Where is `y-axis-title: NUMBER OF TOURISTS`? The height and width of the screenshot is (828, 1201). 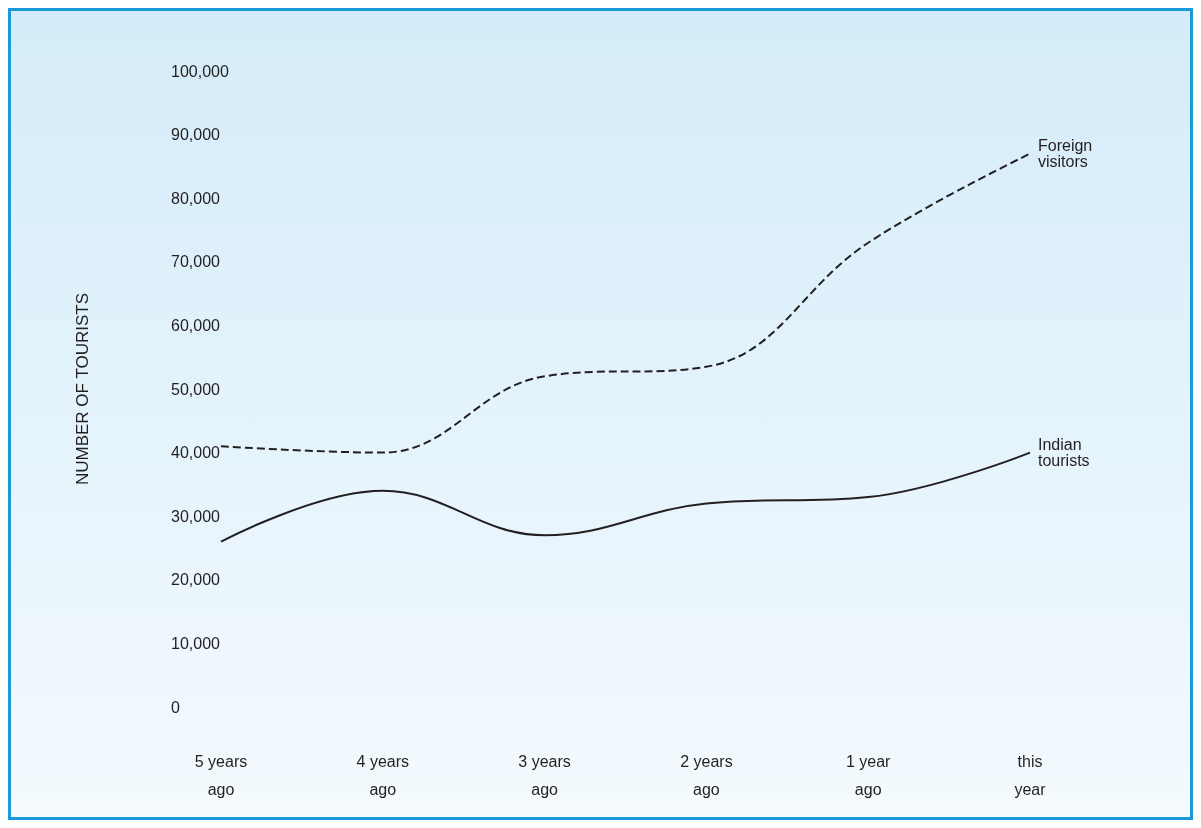
y-axis-title: NUMBER OF TOURISTS is located at coordinates (82, 389).